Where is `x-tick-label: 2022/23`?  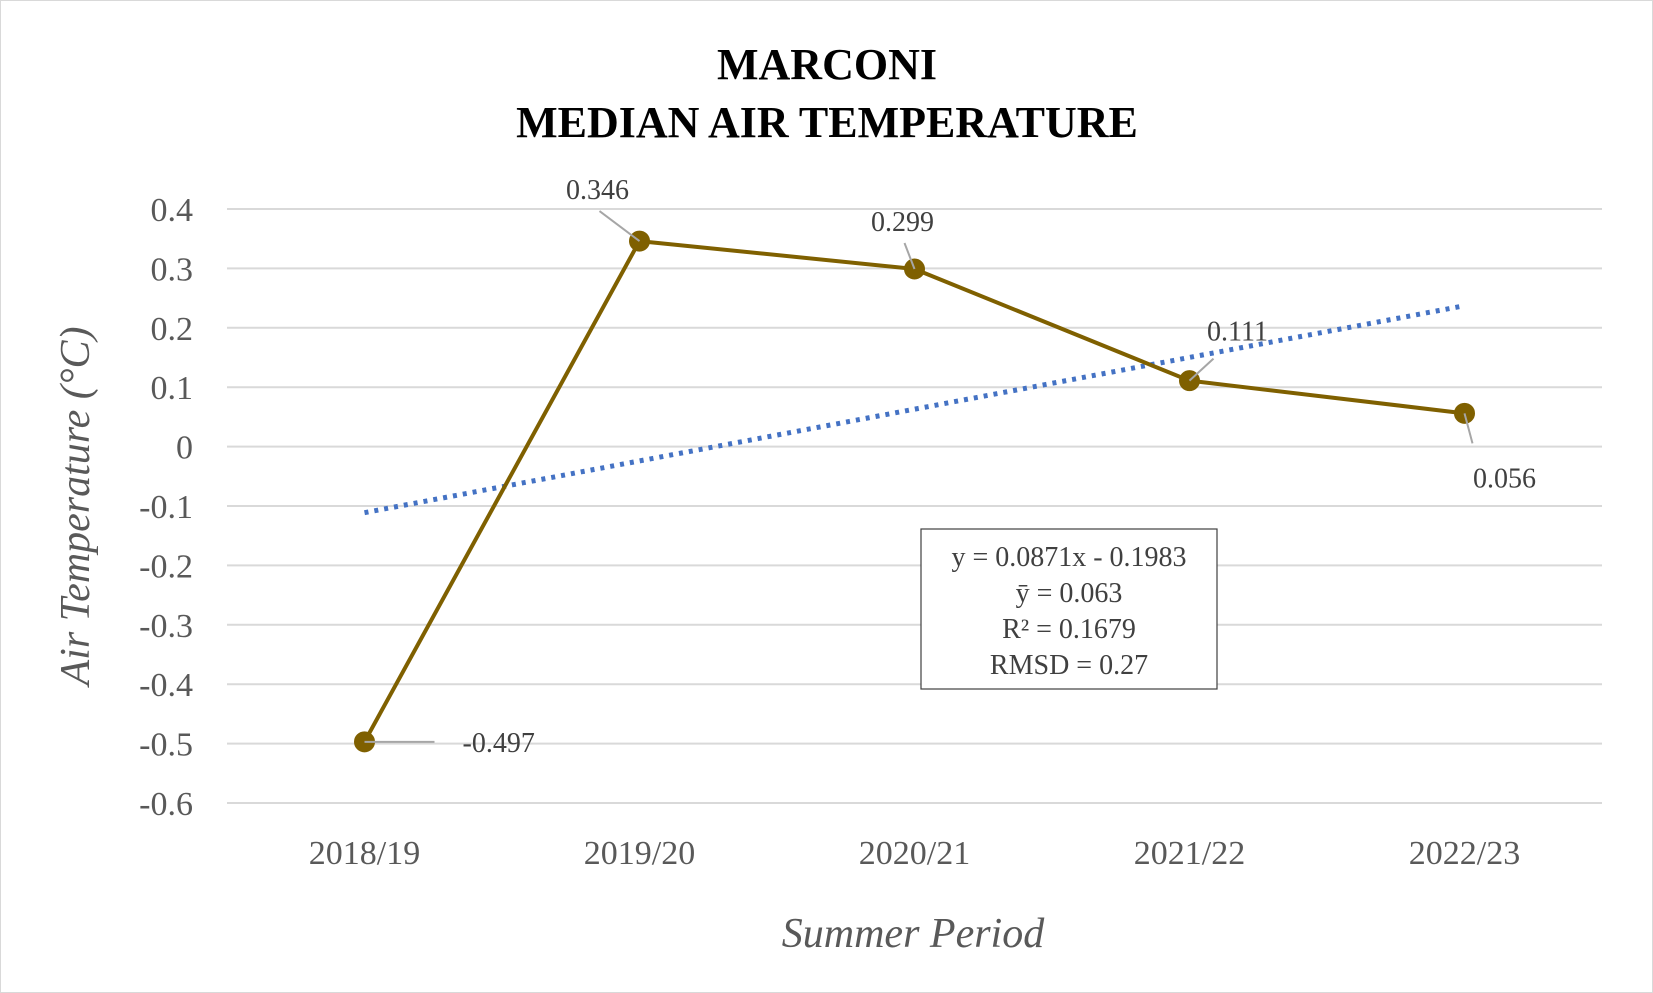
x-tick-label: 2022/23 is located at coordinates (1464, 853).